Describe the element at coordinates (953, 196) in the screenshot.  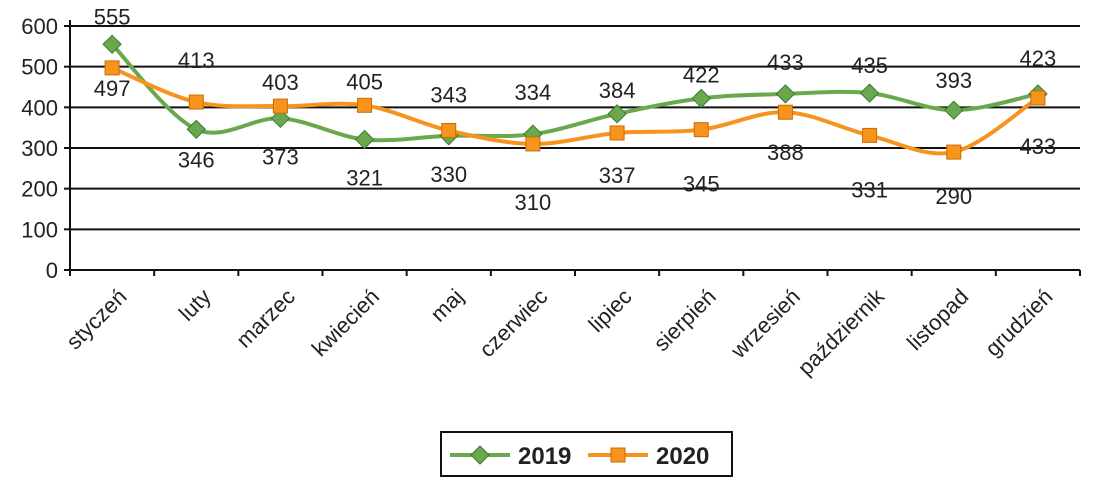
I see `data-label: 290` at that location.